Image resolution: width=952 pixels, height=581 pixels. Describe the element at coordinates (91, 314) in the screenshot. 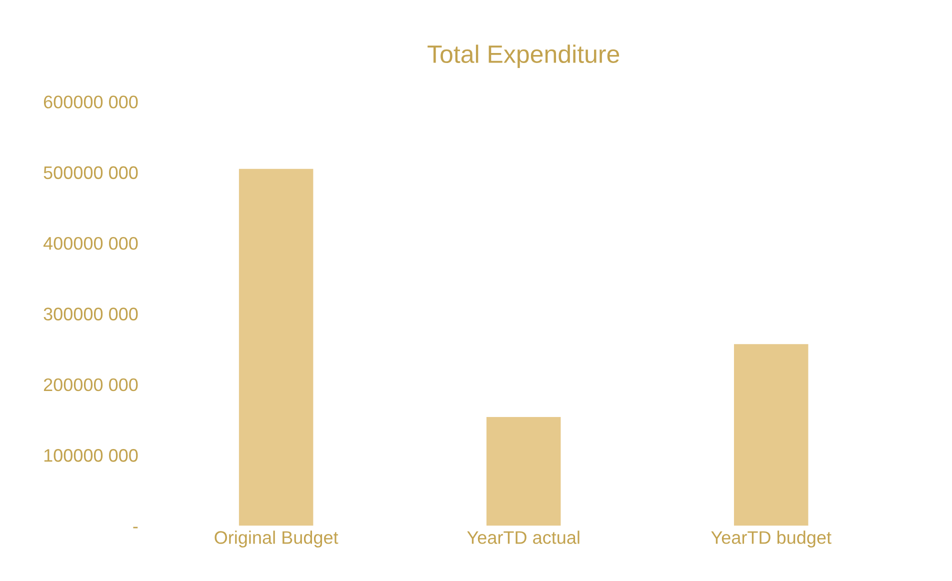

I see `y-tick-label: 300000 000` at that location.